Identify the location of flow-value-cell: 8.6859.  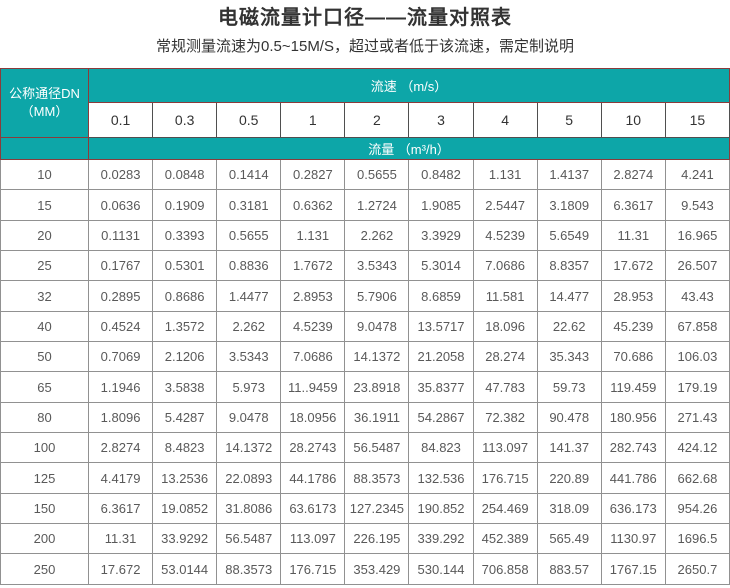
(441, 296).